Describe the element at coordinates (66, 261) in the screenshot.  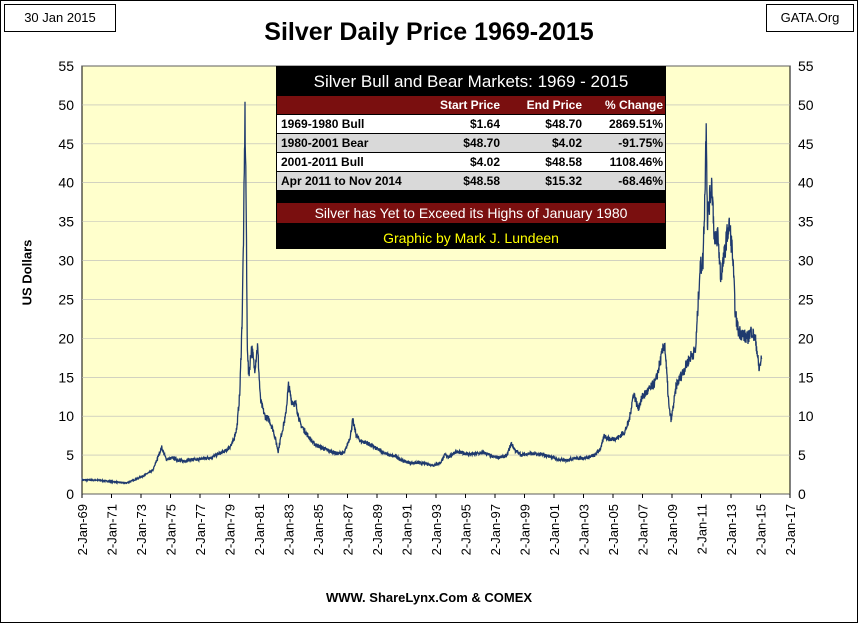
I see `y-tick-label-left: 30` at that location.